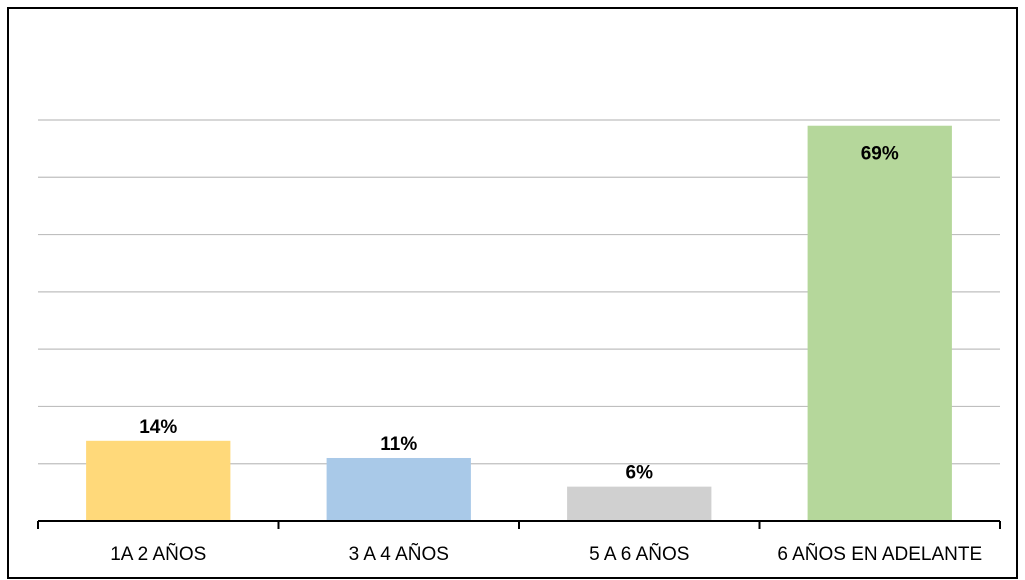 This screenshot has width=1025, height=580. What do you see at coordinates (158, 427) in the screenshot?
I see `data-label: 14%` at bounding box center [158, 427].